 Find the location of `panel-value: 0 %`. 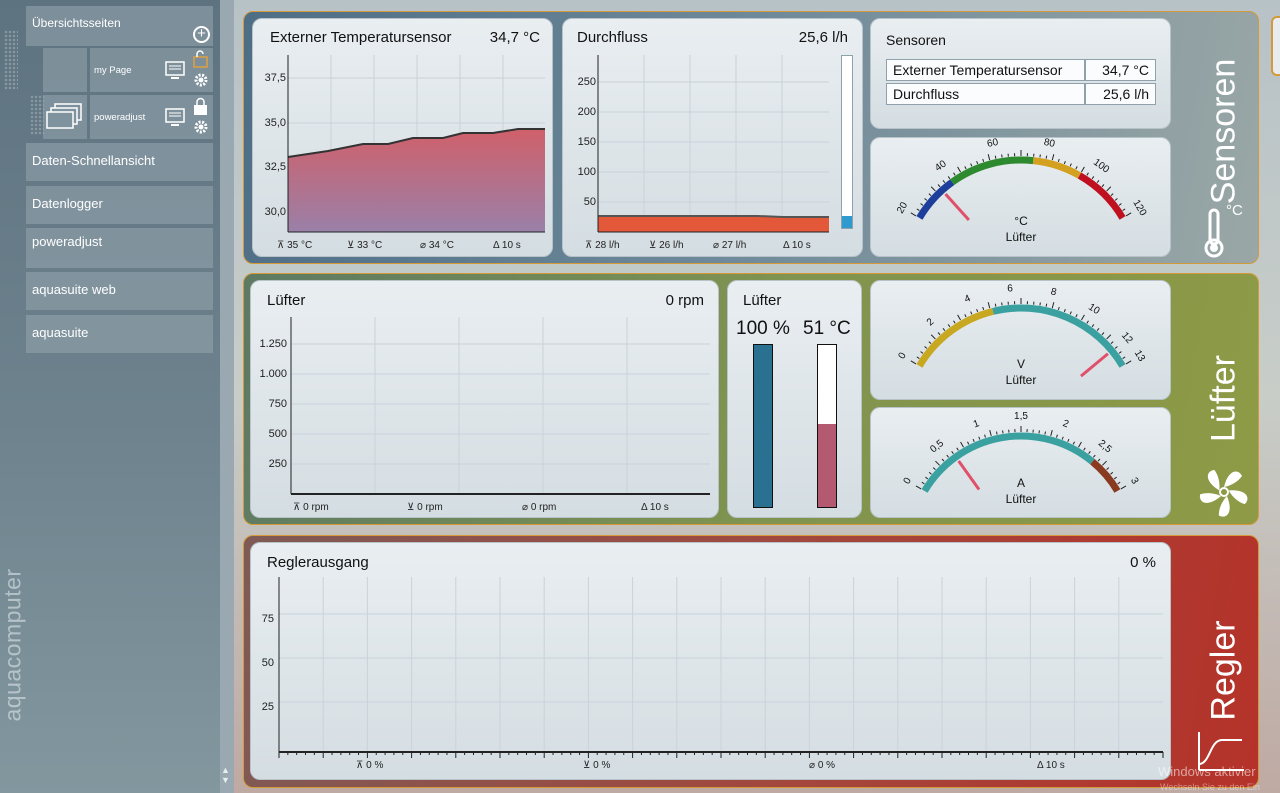

panel-value: 0 % is located at coordinates (1143, 562).